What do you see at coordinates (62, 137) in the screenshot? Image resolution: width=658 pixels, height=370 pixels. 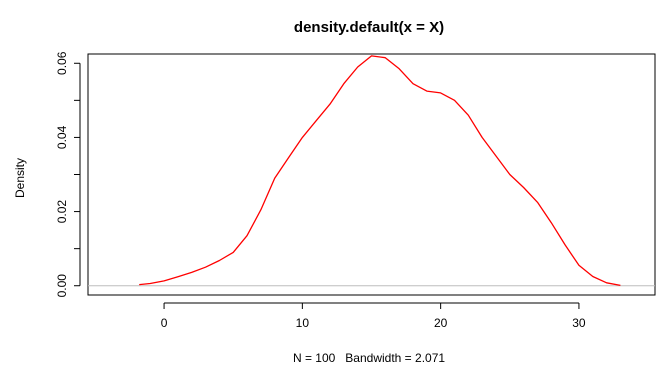 I see `y-tick-label: 0.04` at bounding box center [62, 137].